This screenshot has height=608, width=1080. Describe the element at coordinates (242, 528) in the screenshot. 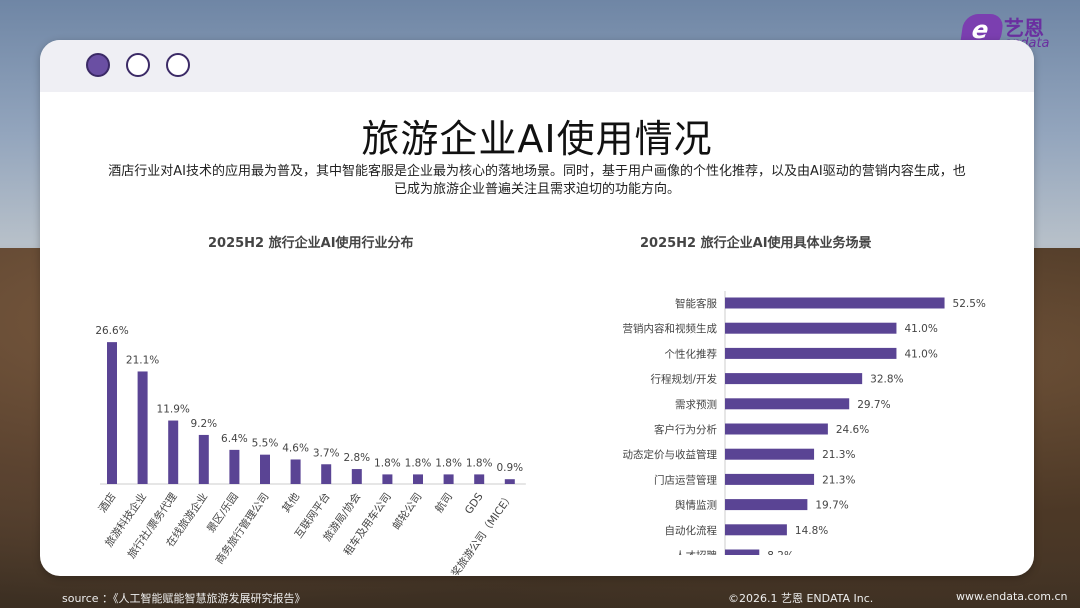

I see `category-label-5: 商务旅行管理公司` at that location.